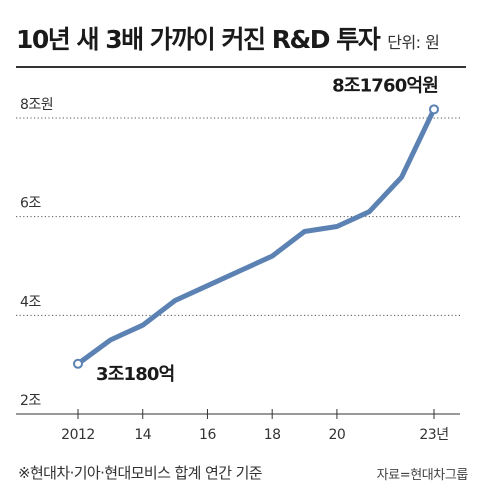  I want to click on source-label: 자료=현대차그룹, so click(422, 475).